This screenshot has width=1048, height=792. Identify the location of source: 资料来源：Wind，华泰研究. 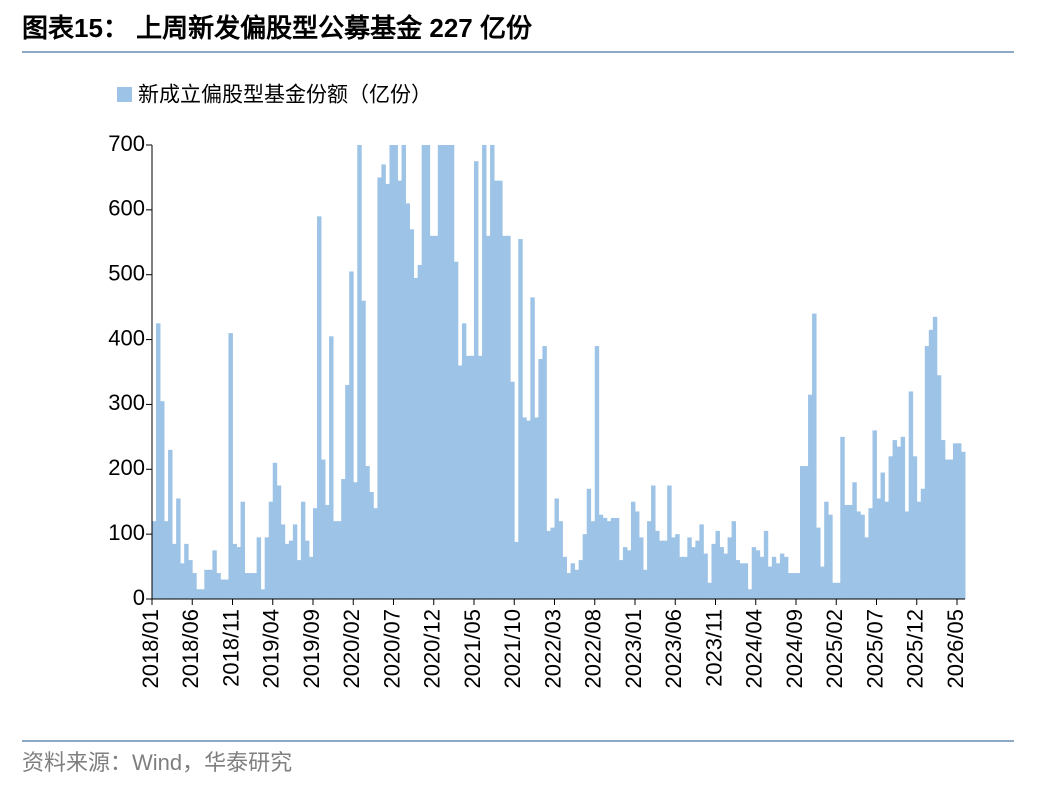
(157, 762).